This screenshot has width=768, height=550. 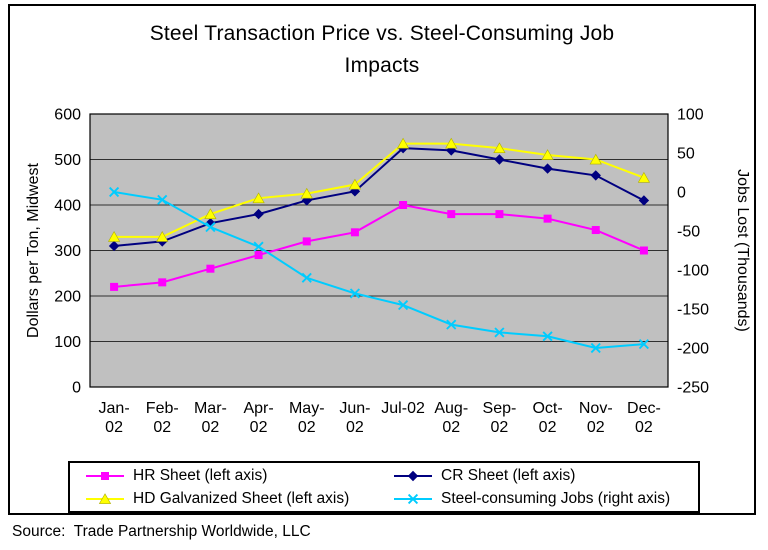 I want to click on series-line-hr-sheet-left-axis, so click(x=379, y=245).